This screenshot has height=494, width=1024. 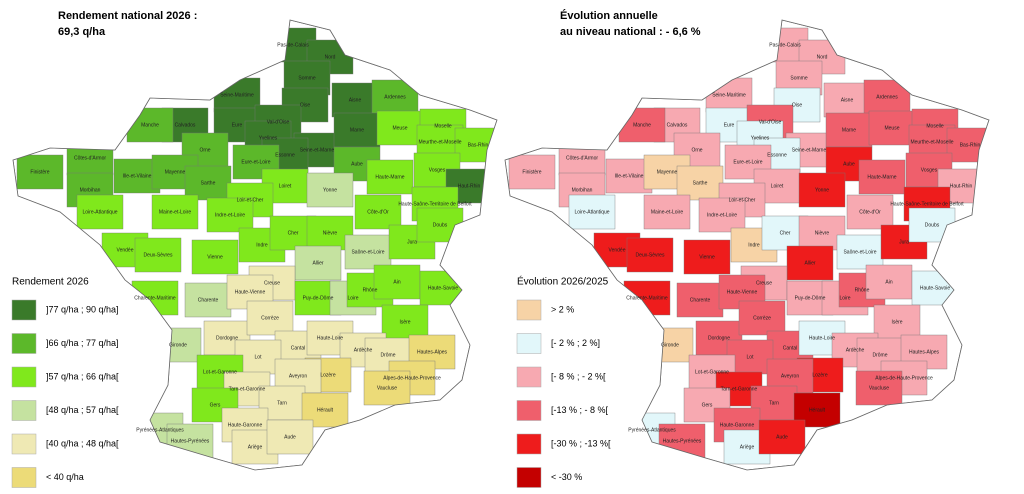 What do you see at coordinates (642, 125) in the screenshot?
I see `department-label: Manche` at bounding box center [642, 125].